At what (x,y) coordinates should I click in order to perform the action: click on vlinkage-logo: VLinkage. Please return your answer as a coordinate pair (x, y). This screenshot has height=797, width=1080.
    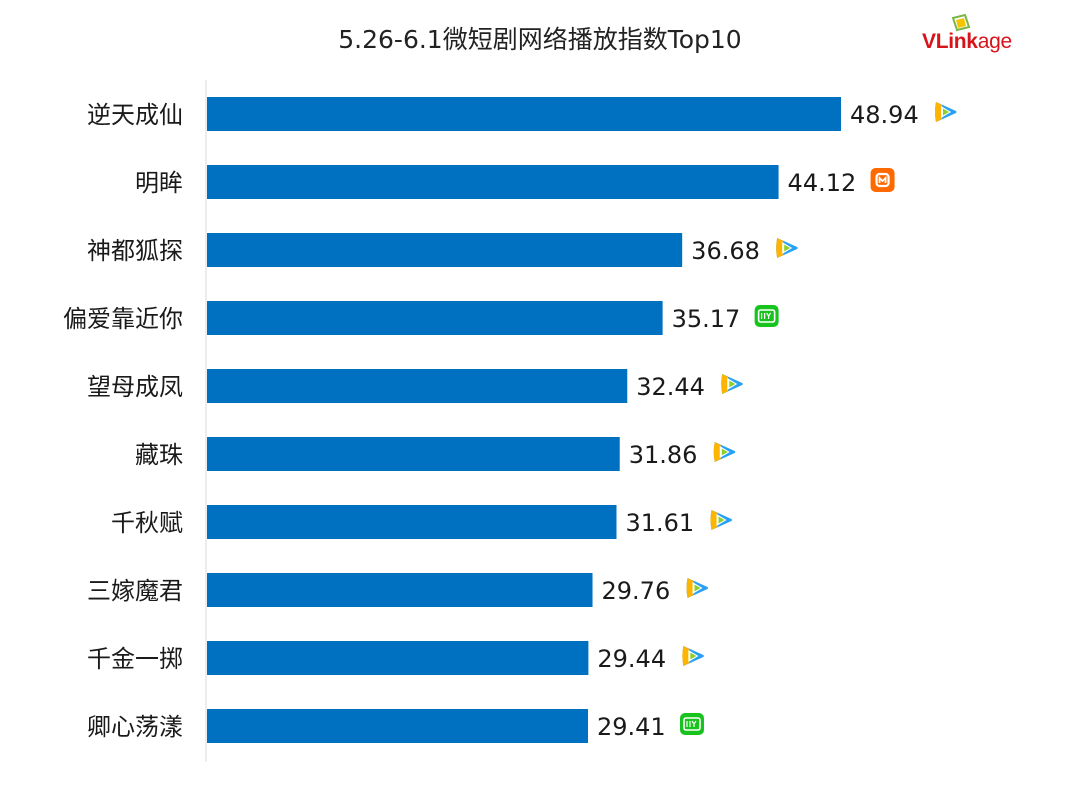
    Looking at the image, I should click on (982, 36).